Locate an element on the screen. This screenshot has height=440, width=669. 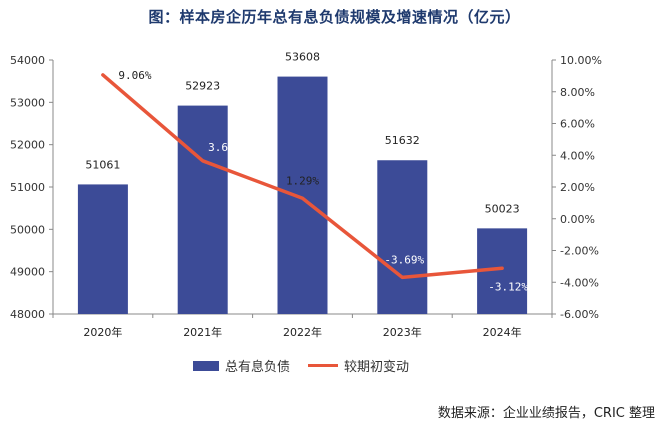
line-value-label: 3.65% is located at coordinates (224, 147).